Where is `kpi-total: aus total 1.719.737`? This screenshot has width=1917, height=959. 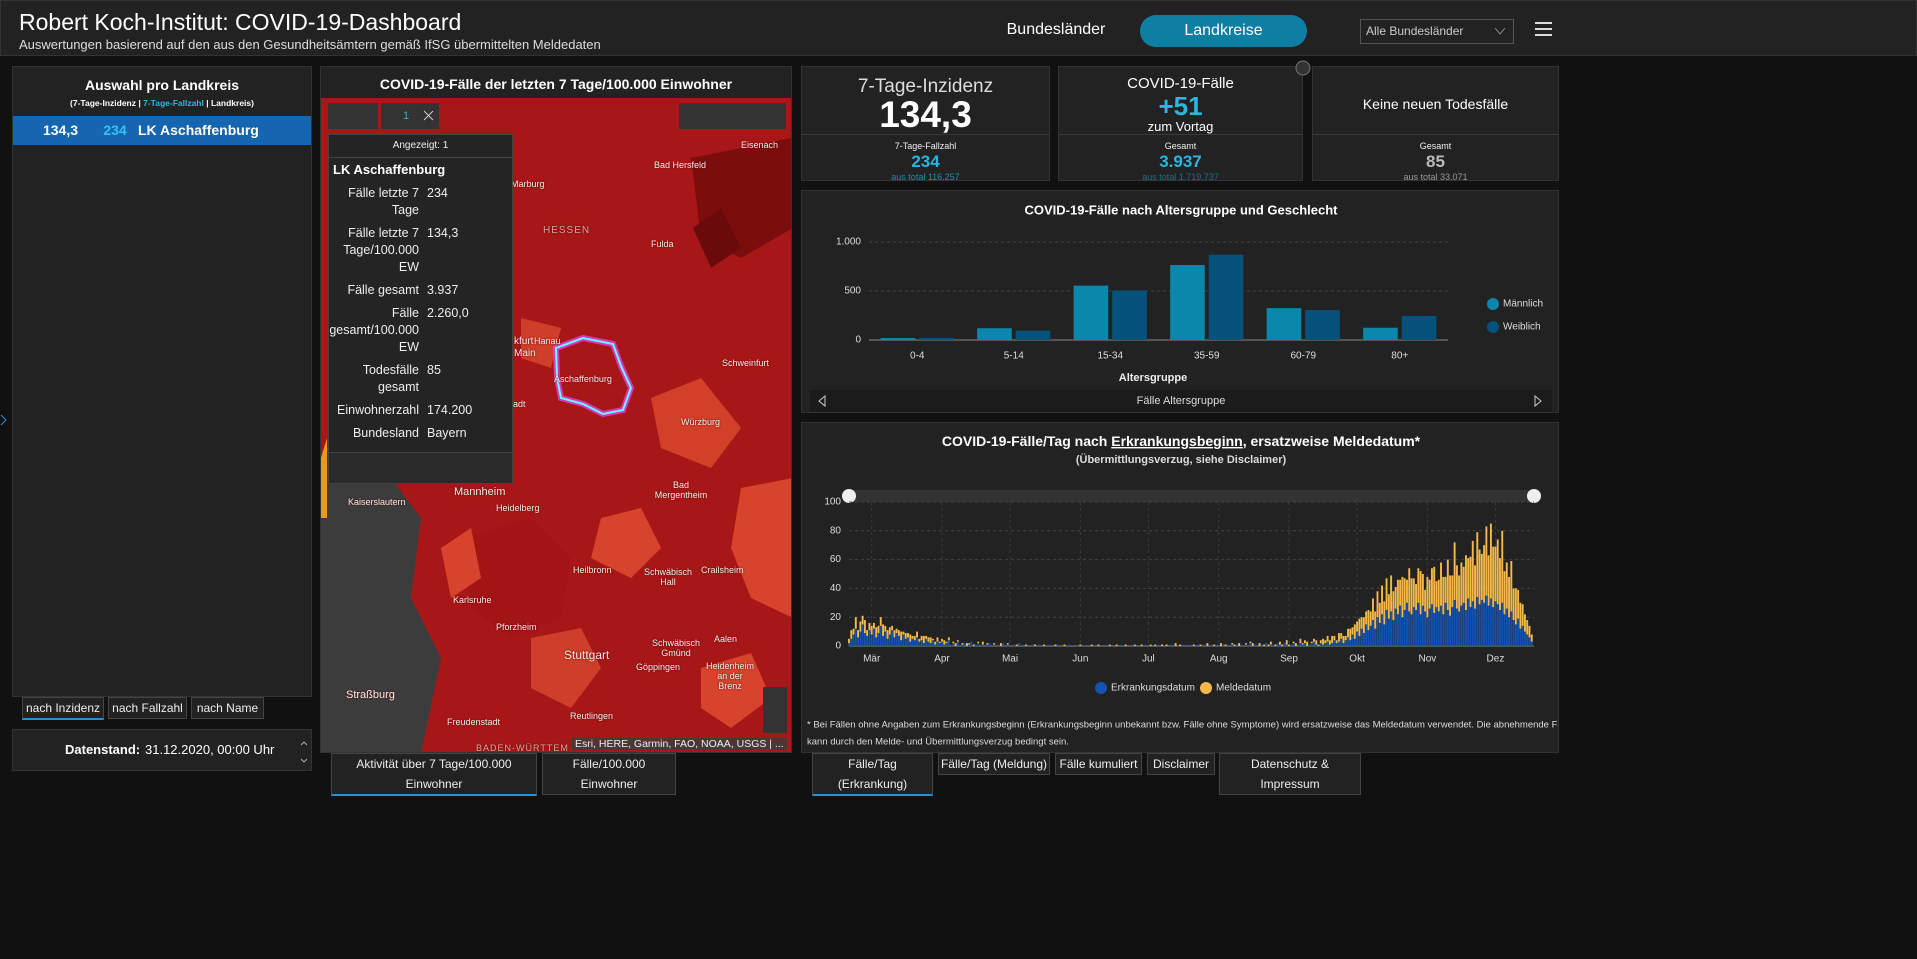
kpi-total: aus total 1.719.737 is located at coordinates (1180, 177).